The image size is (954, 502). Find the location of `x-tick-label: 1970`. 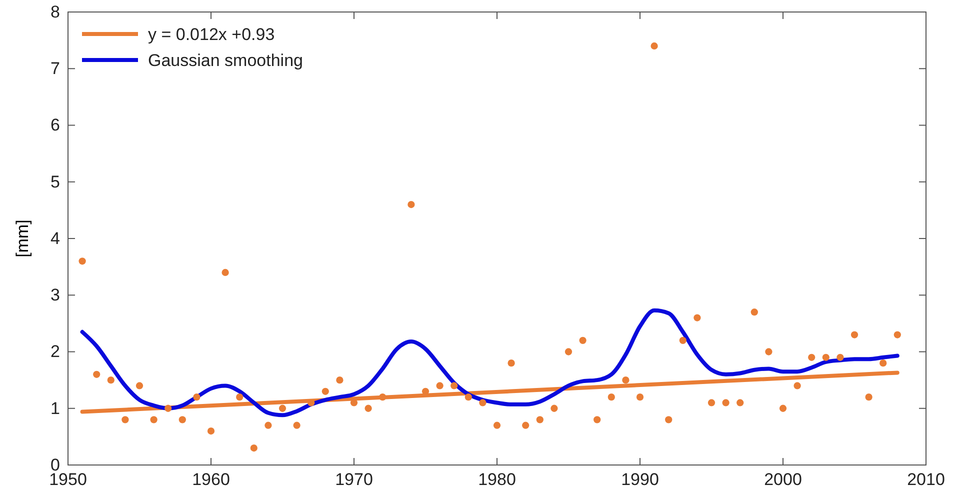

x-tick-label: 1970 is located at coordinates (354, 480).